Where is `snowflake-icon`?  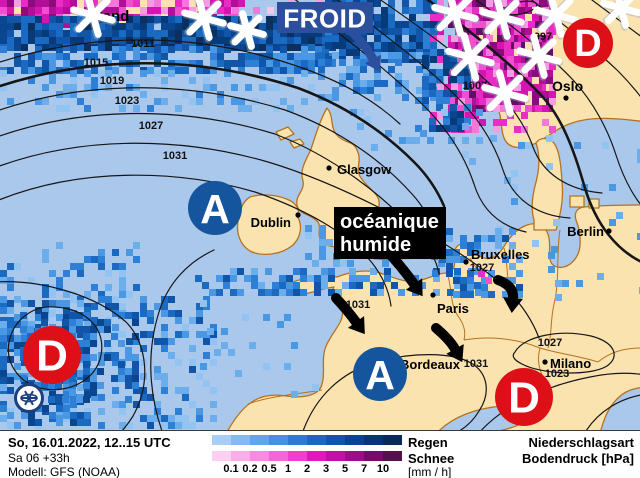
snowflake-icon is located at coordinates (93, 20).